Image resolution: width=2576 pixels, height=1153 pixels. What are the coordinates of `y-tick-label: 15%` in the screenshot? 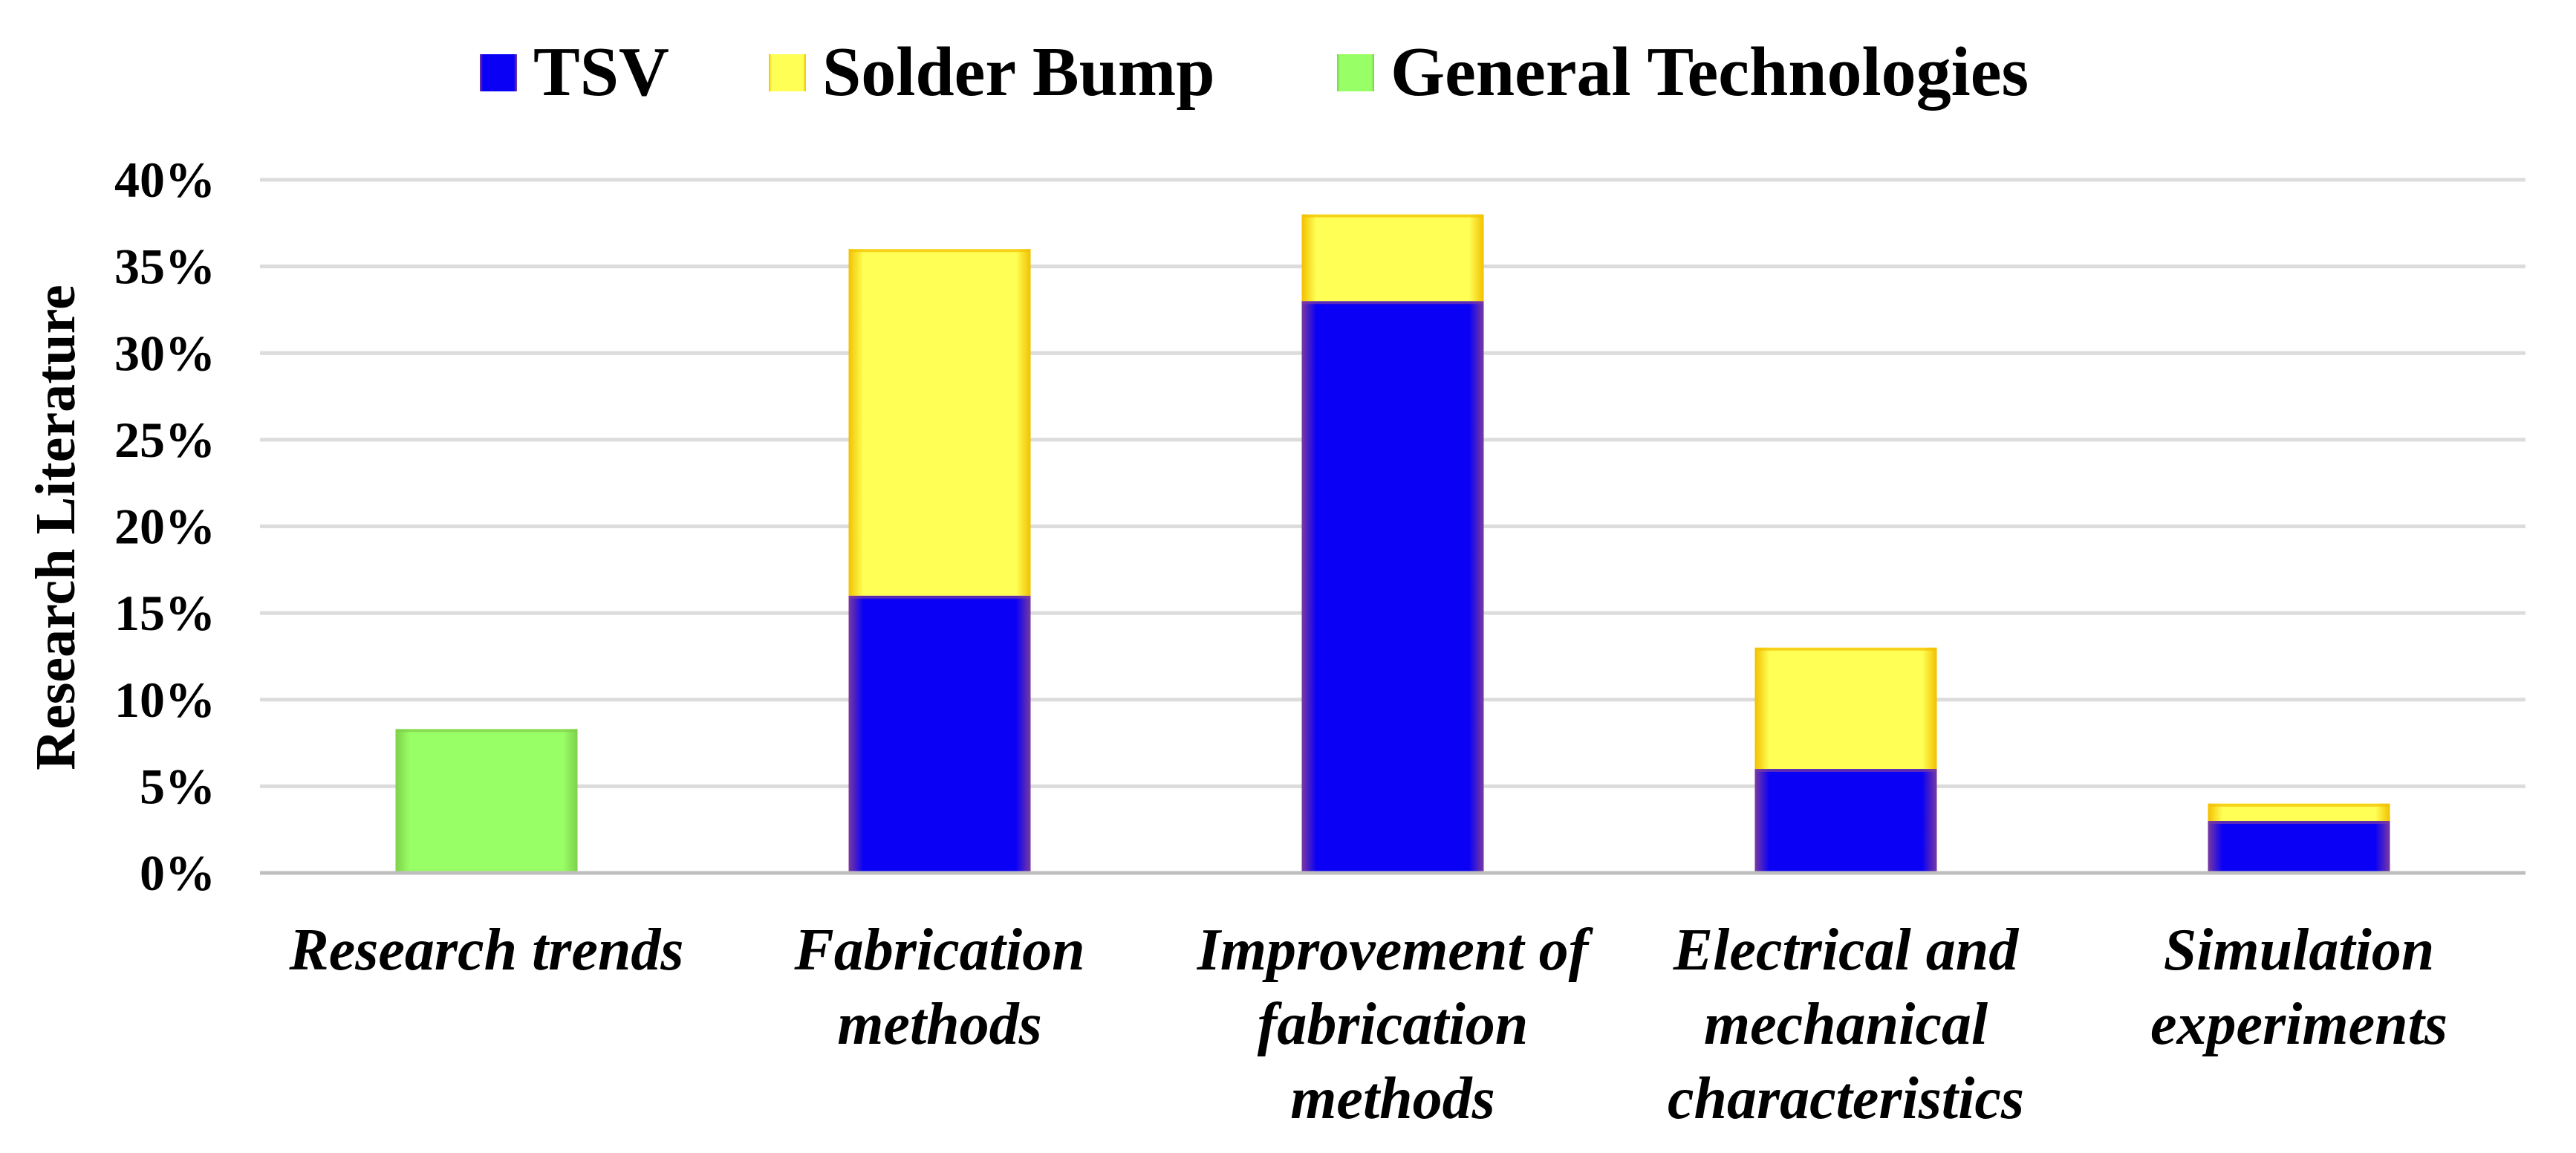 It's located at (164, 613).